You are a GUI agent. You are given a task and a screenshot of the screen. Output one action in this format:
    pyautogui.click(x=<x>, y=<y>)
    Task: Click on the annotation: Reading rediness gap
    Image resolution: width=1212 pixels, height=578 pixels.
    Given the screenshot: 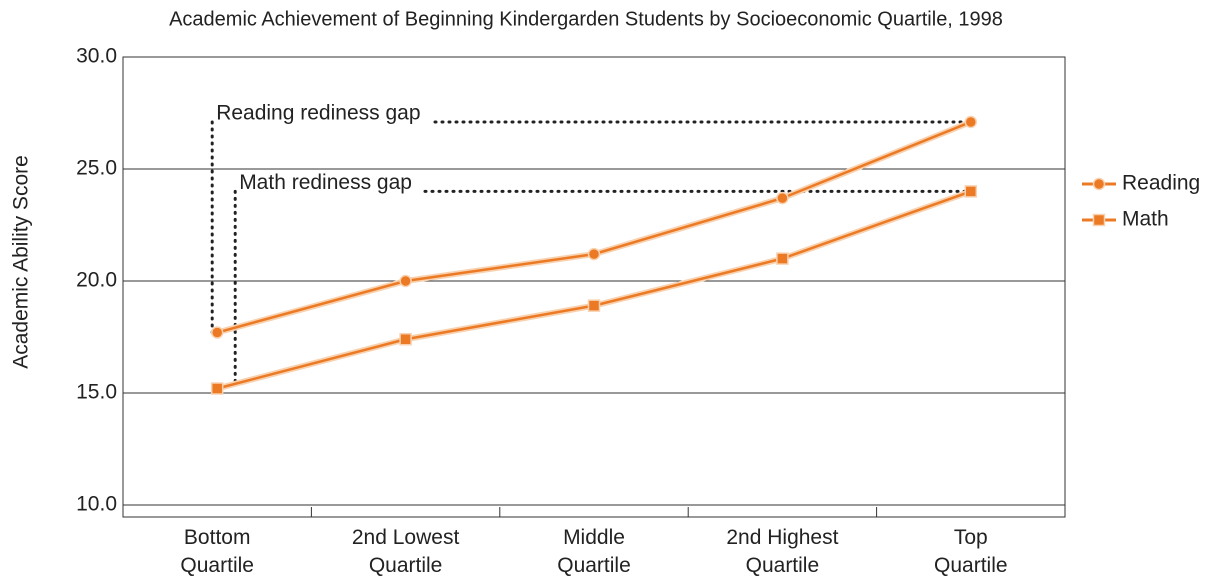 What is the action you would take?
    pyautogui.click(x=318, y=113)
    